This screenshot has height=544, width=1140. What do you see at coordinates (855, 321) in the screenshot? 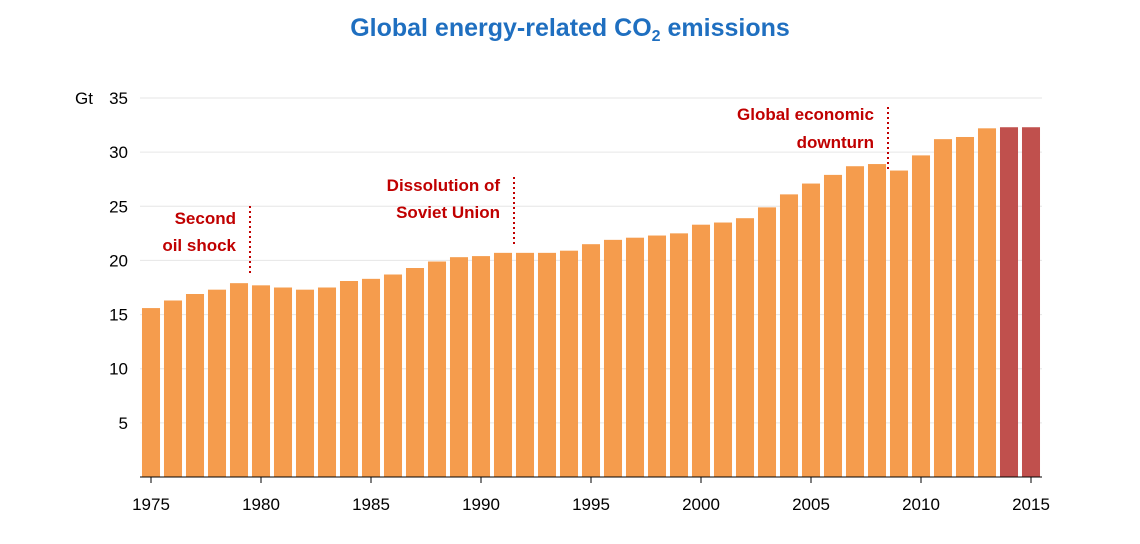
I see `bar-2007` at bounding box center [855, 321].